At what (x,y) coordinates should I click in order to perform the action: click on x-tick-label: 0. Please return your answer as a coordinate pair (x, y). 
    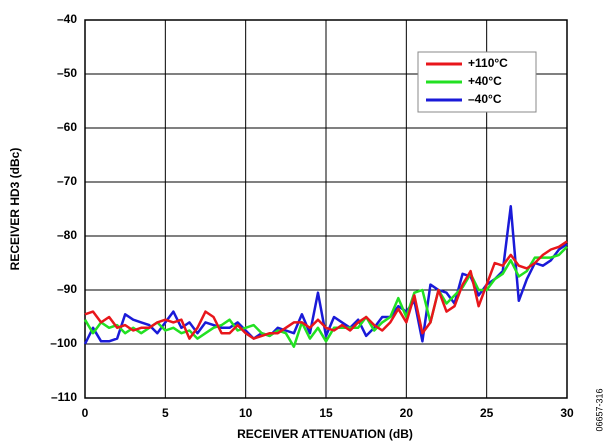
    Looking at the image, I should click on (85, 413).